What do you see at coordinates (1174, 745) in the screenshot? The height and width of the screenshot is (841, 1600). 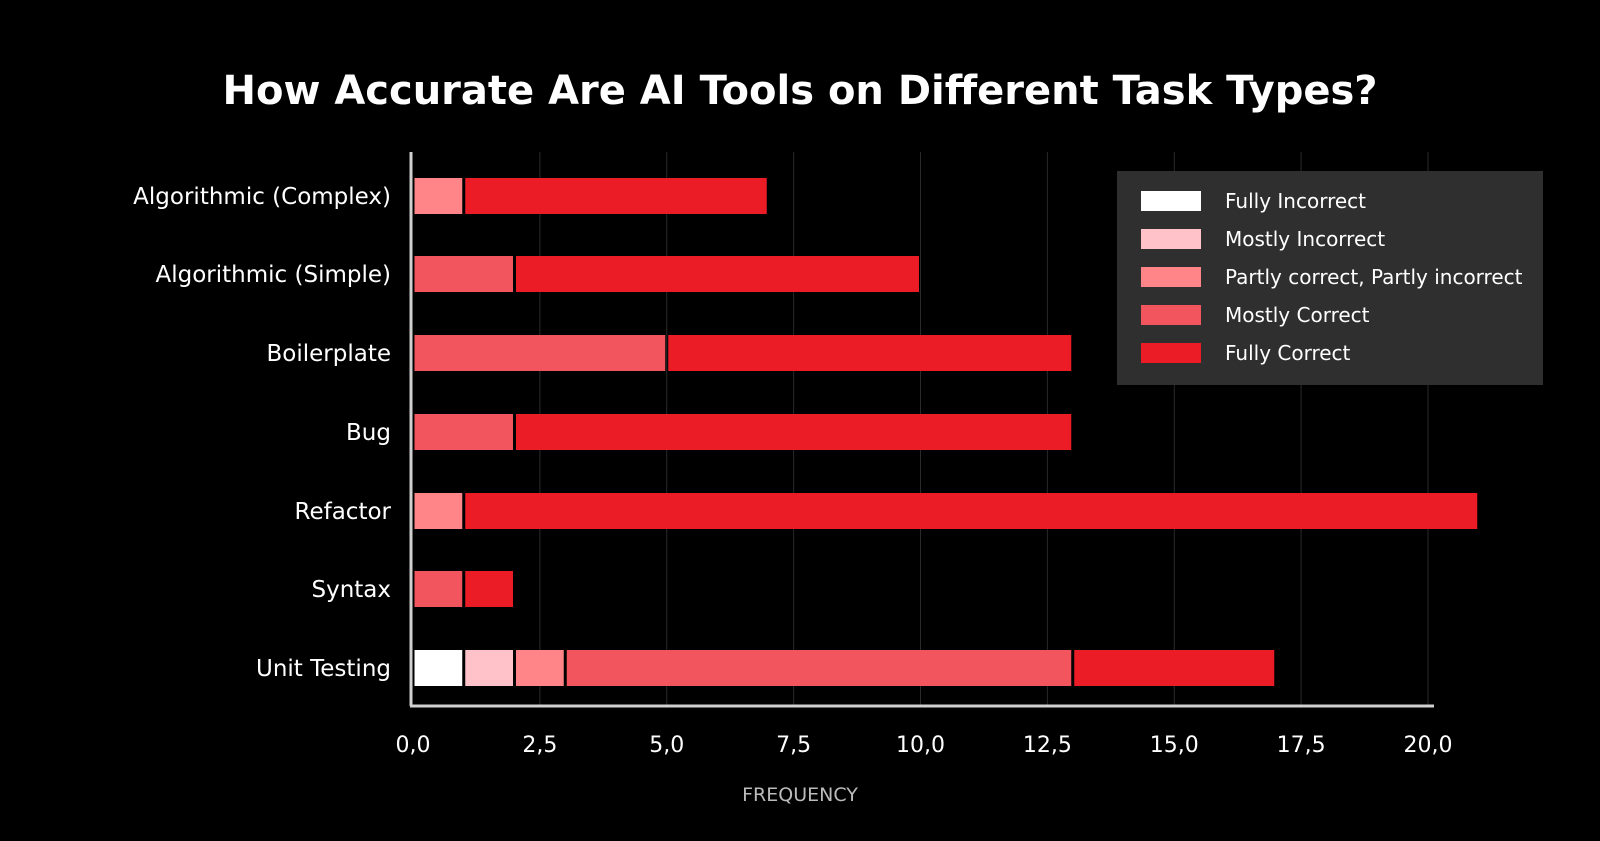 I see `x-tick-label: 15,0` at bounding box center [1174, 745].